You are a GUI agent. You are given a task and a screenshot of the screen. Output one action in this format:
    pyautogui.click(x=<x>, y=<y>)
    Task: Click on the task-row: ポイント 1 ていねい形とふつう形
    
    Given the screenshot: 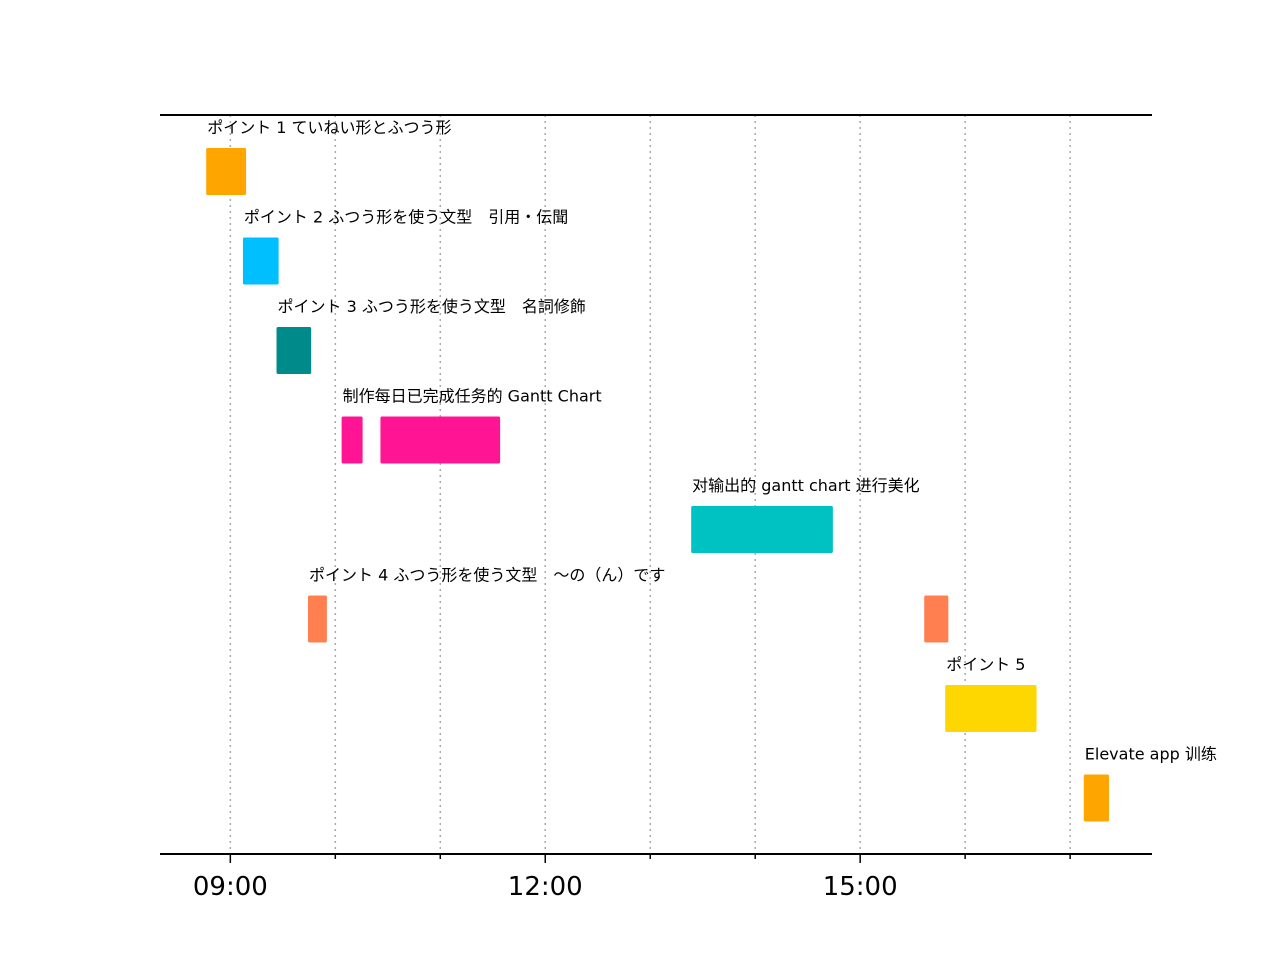 What is the action you would take?
    pyautogui.click(x=329, y=156)
    